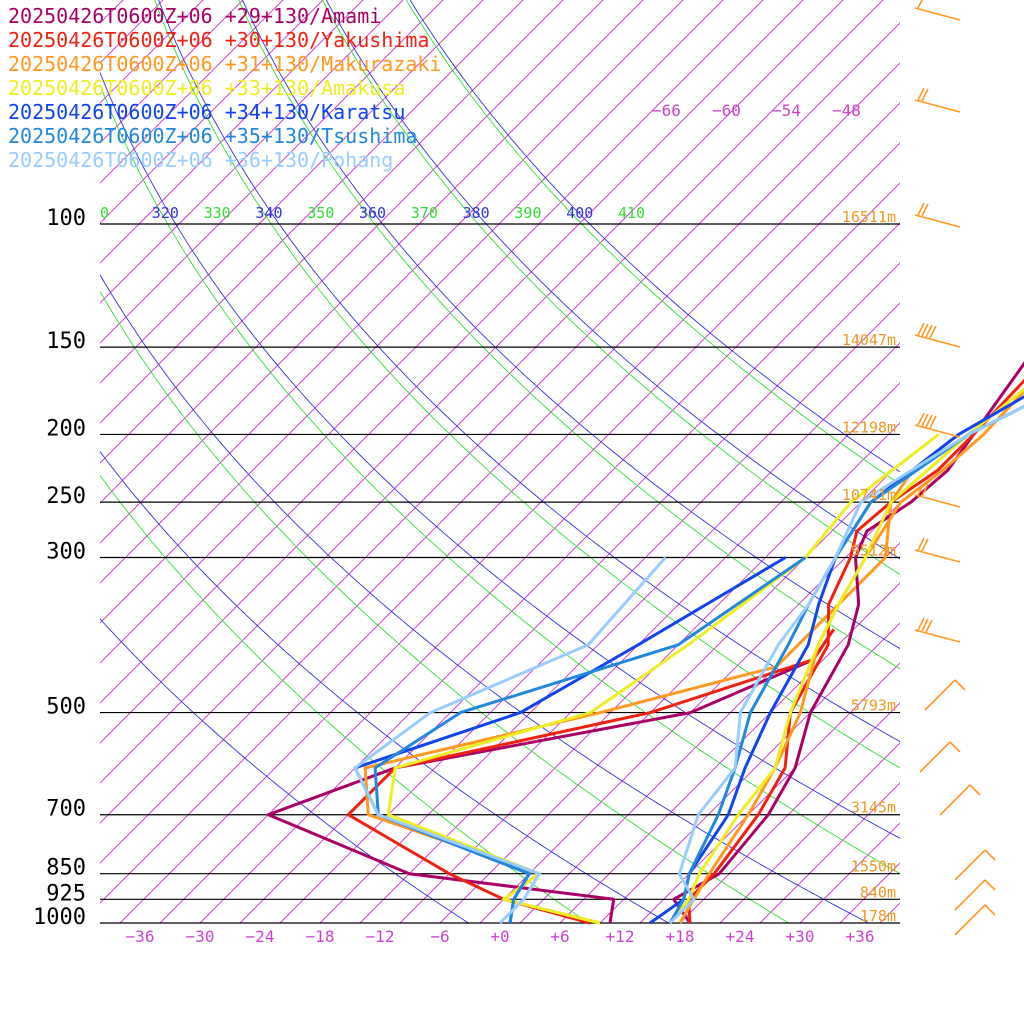  What do you see at coordinates (869, 340) in the screenshot?
I see `height-label: 14047m` at bounding box center [869, 340].